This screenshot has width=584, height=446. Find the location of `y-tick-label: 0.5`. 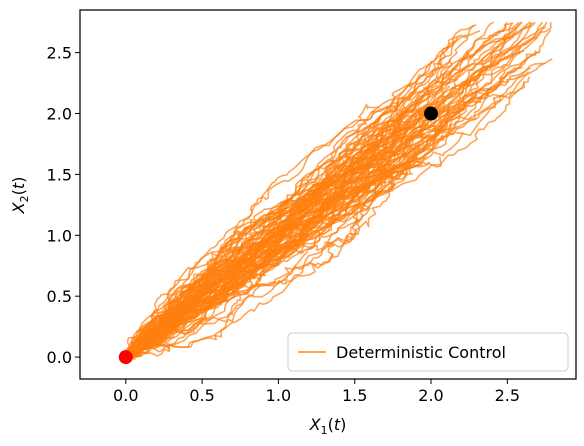

y-tick-label: 0.5 is located at coordinates (59, 296).